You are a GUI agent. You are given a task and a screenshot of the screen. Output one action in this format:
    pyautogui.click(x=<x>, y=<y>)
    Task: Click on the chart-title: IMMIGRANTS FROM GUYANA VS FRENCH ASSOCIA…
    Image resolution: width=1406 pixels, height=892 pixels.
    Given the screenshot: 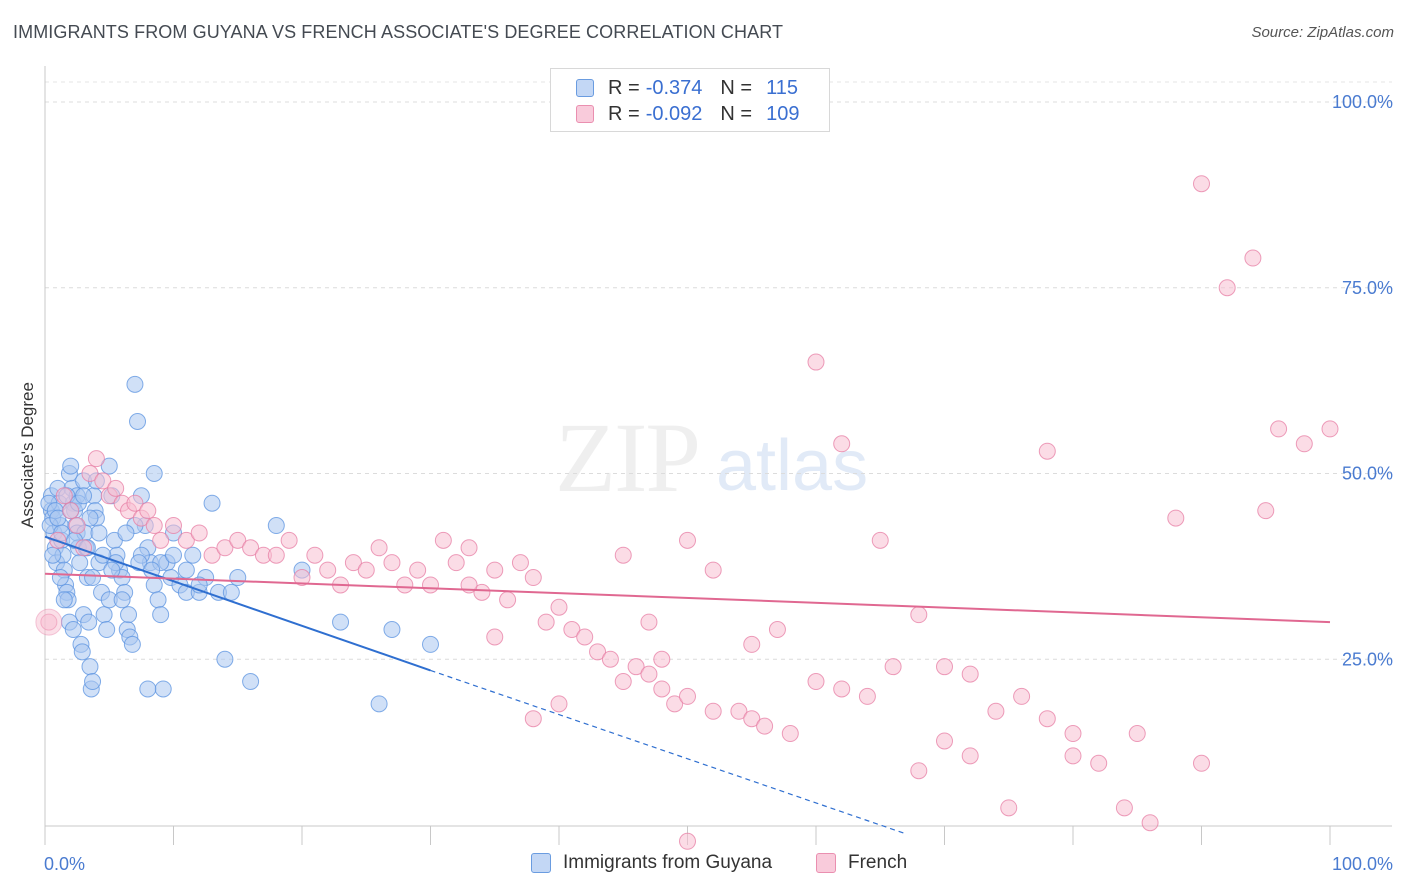 What is the action you would take?
    pyautogui.click(x=398, y=32)
    